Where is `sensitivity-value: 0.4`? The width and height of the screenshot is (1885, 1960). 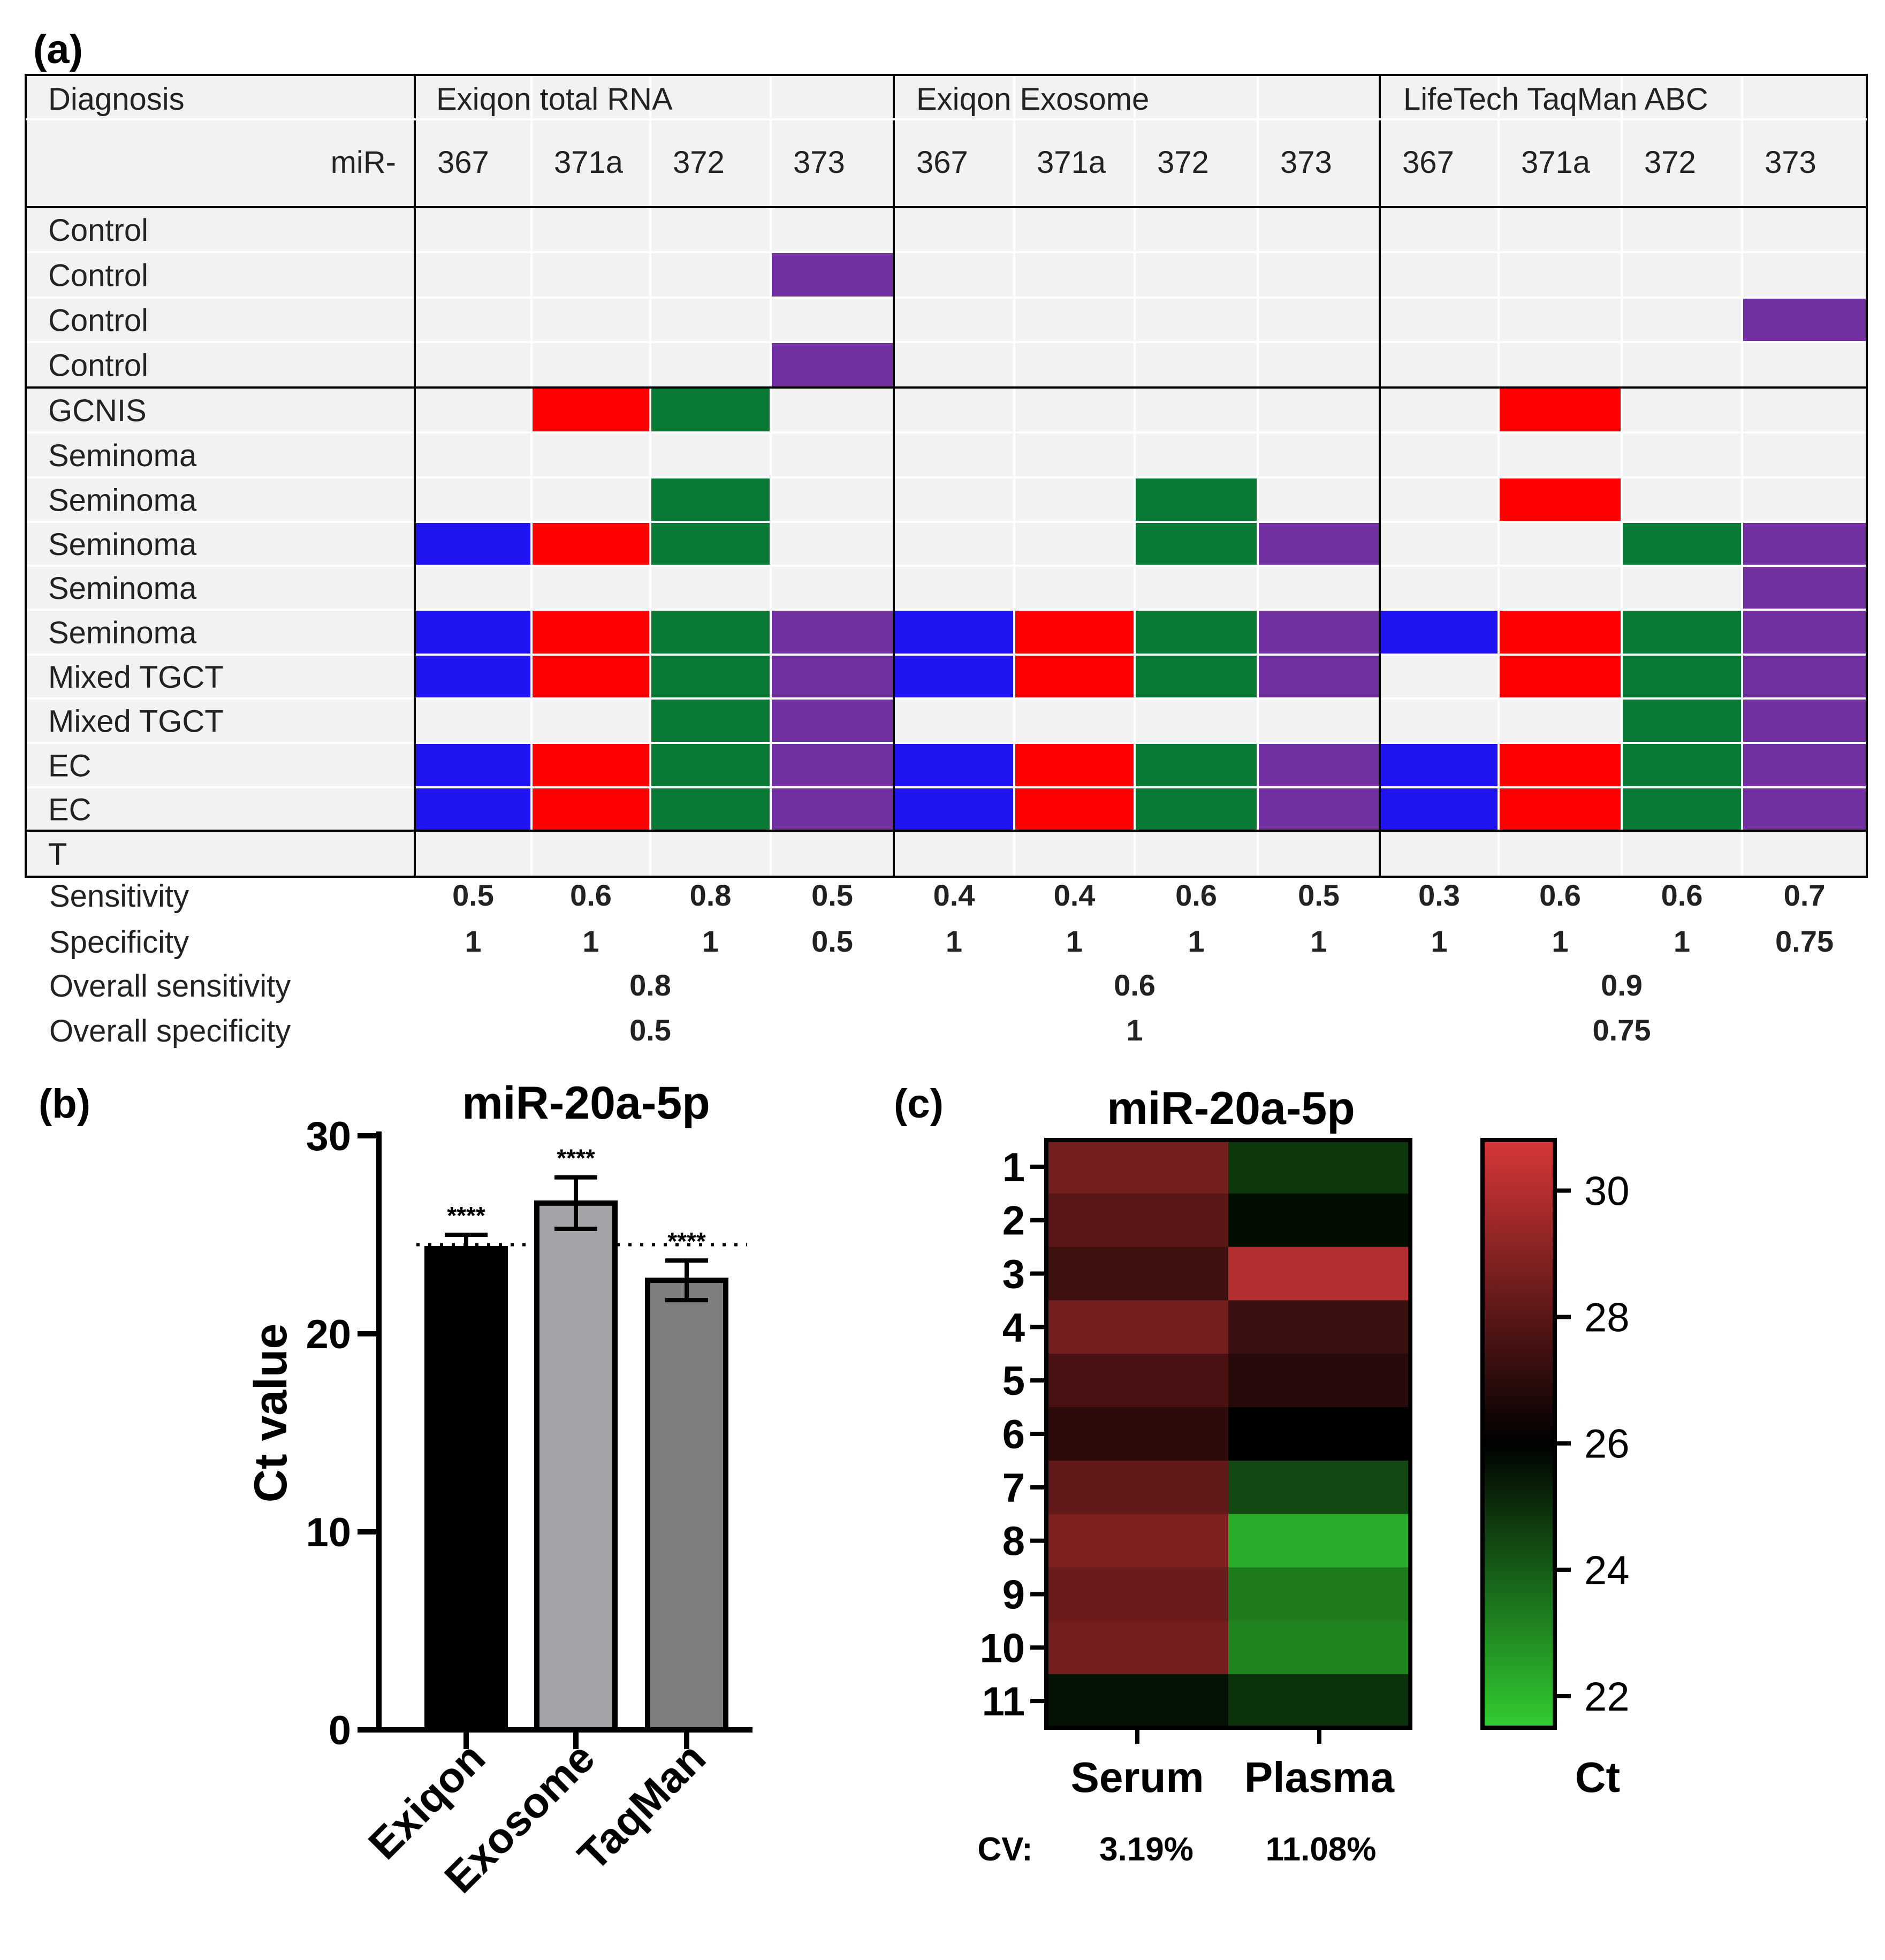 sensitivity-value: 0.4 is located at coordinates (954, 895).